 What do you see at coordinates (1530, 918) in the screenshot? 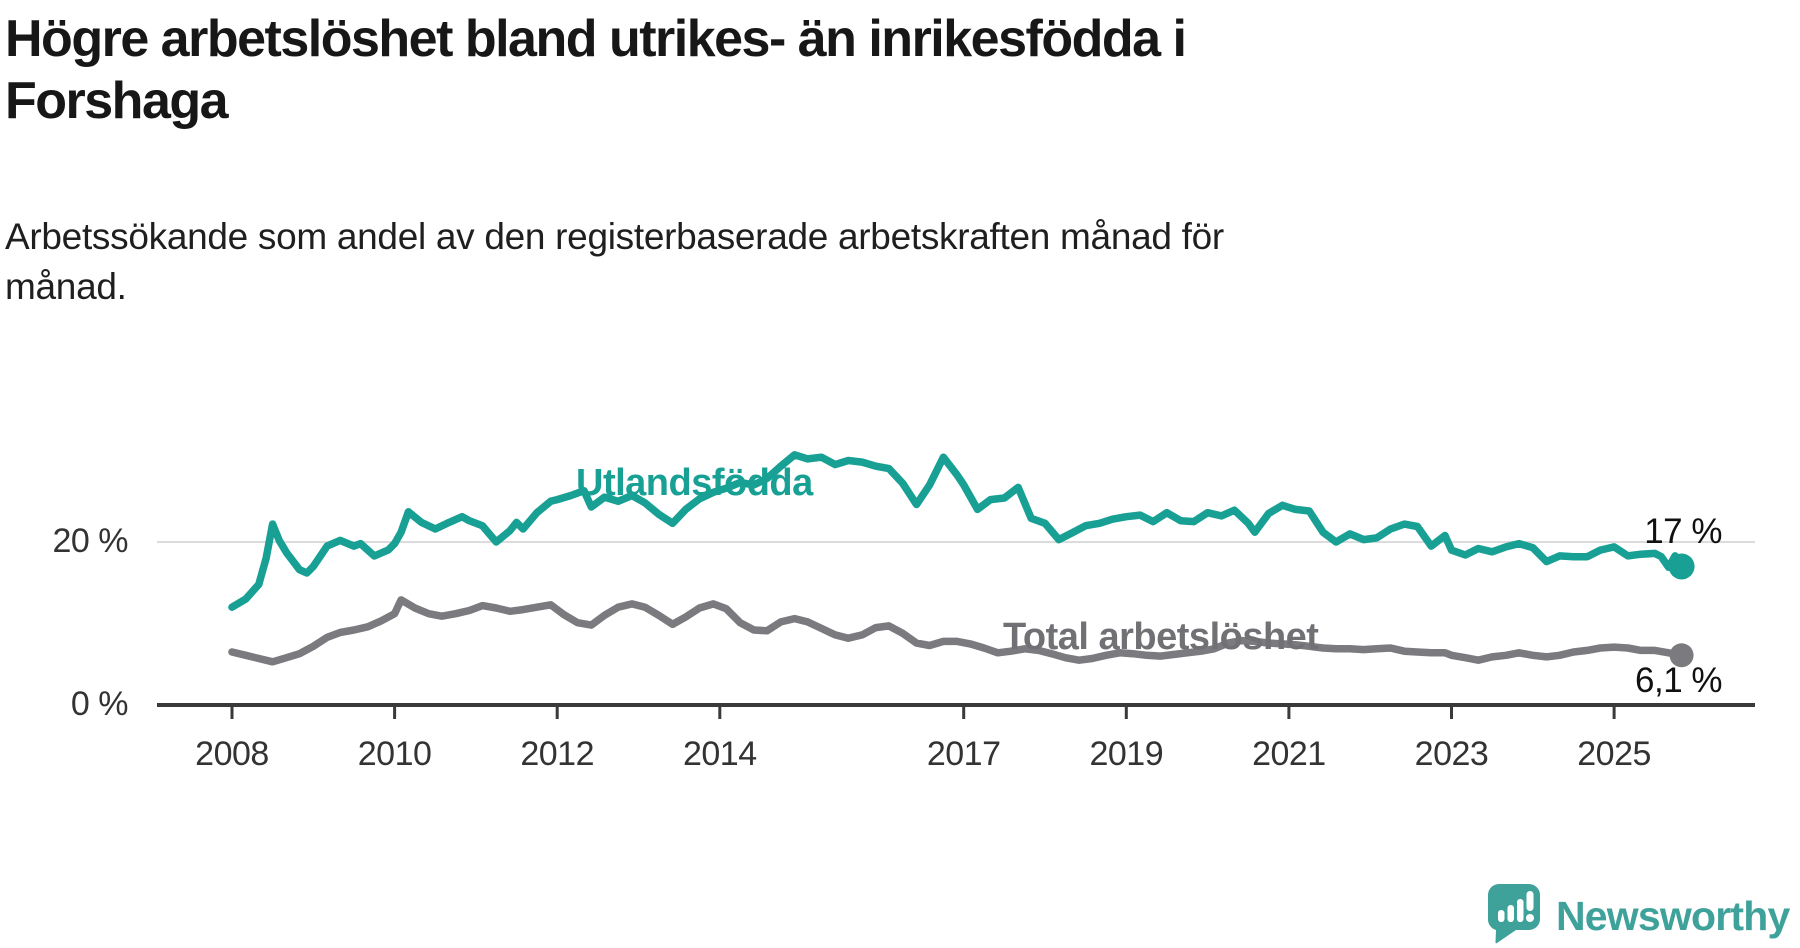
I see `exclamation-dot` at bounding box center [1530, 918].